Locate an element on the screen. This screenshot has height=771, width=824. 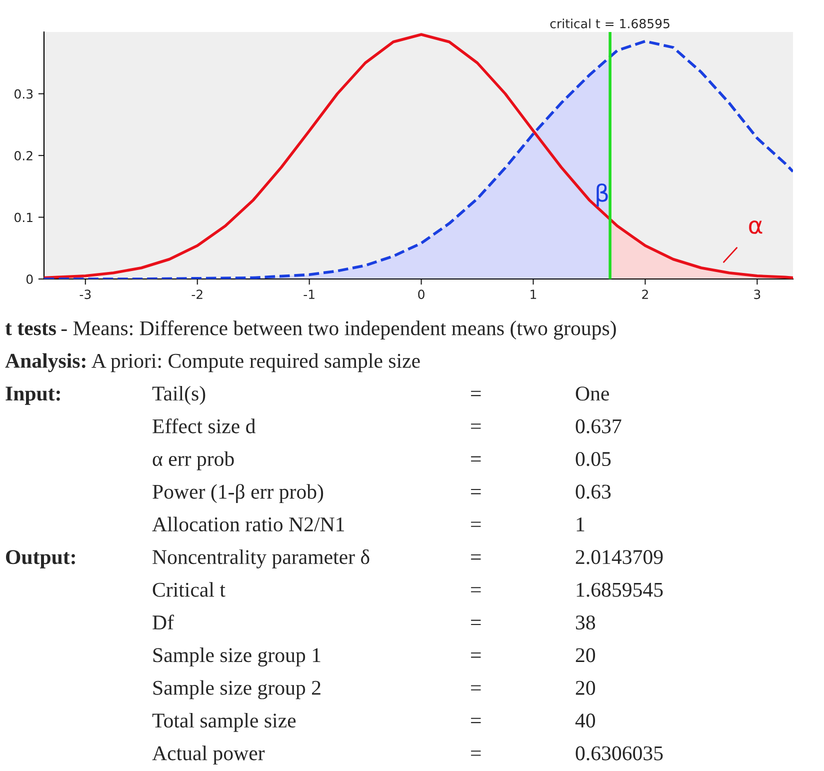
y-tick-label: 0.1 is located at coordinates (23, 217).